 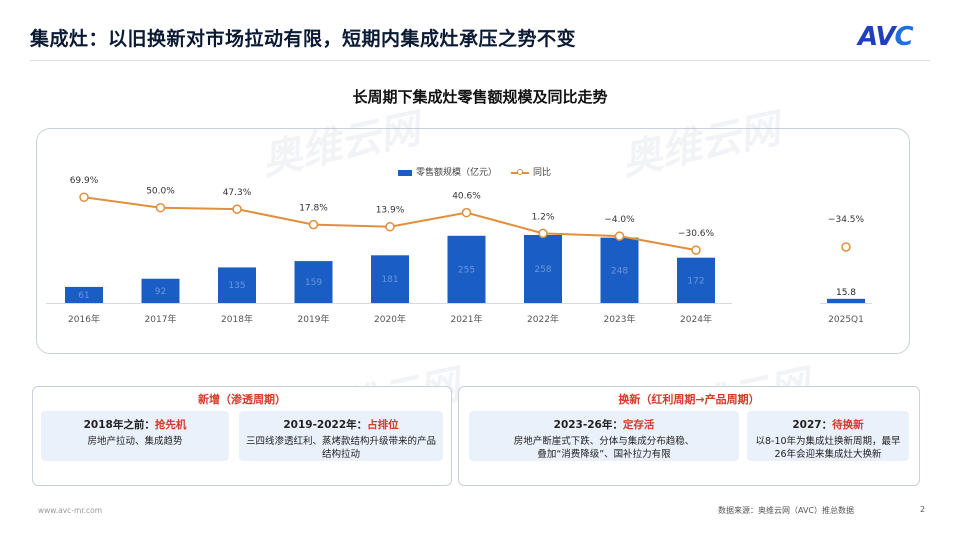 I want to click on card-description: 以8-10年为集成灶换新周期，最早 26年会迎来集成灶大换新, so click(x=828, y=448).